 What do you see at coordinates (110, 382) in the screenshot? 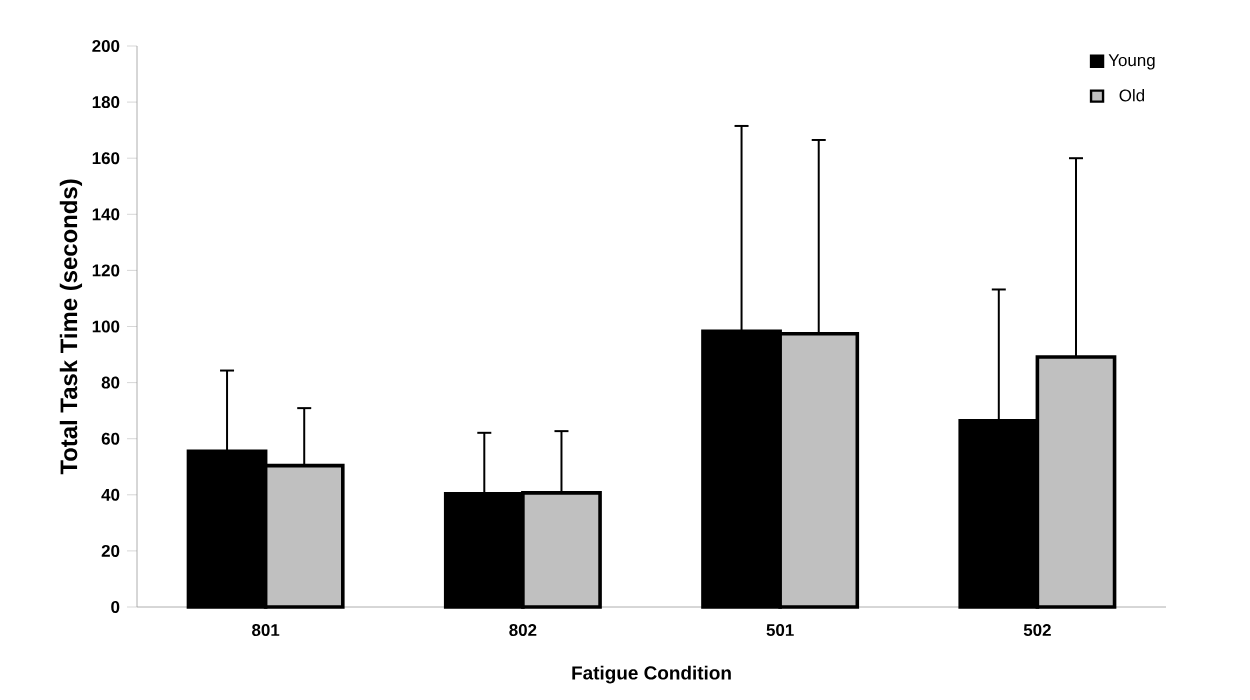
I see `y-tick-label: 80` at bounding box center [110, 382].